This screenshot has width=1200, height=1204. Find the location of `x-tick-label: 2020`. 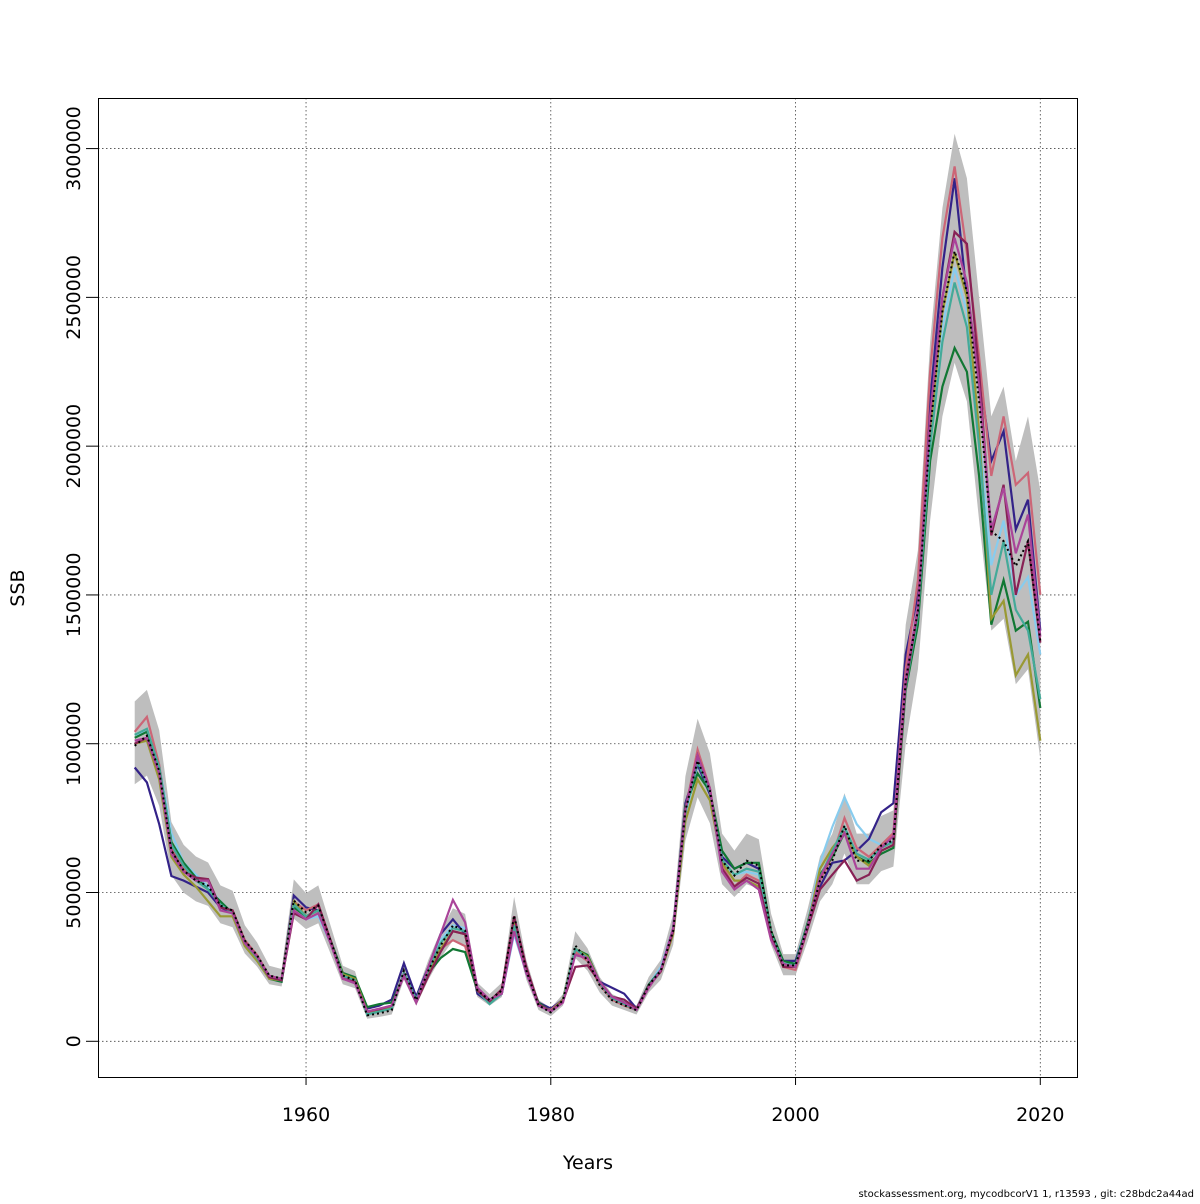

x-tick-label: 2020 is located at coordinates (1040, 1115).